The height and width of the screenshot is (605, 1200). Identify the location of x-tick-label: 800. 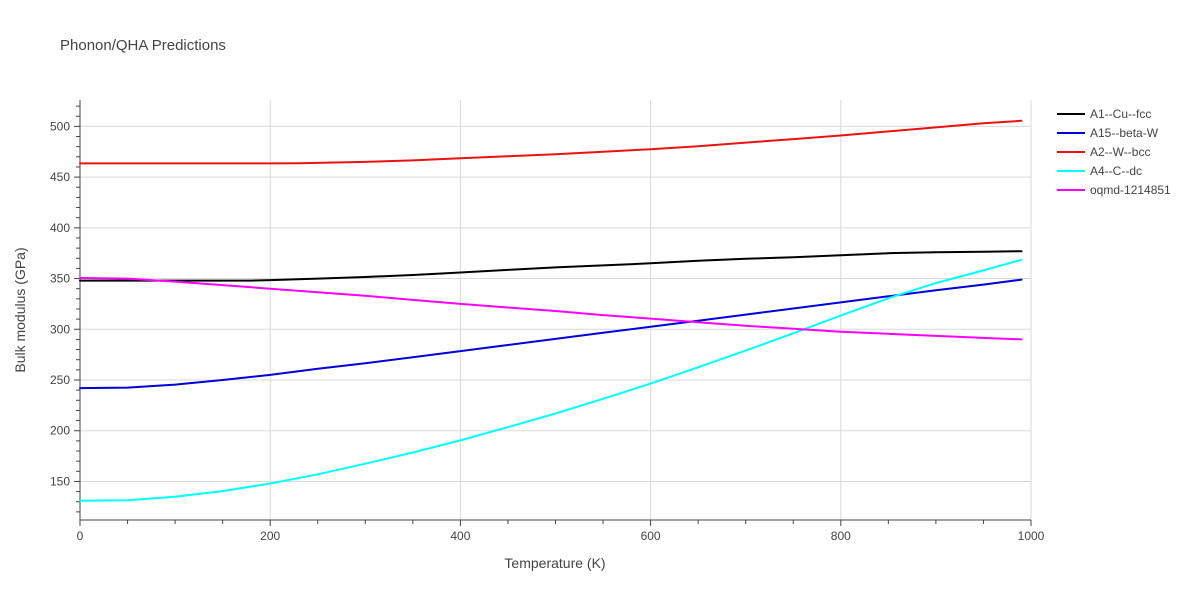
(841, 536).